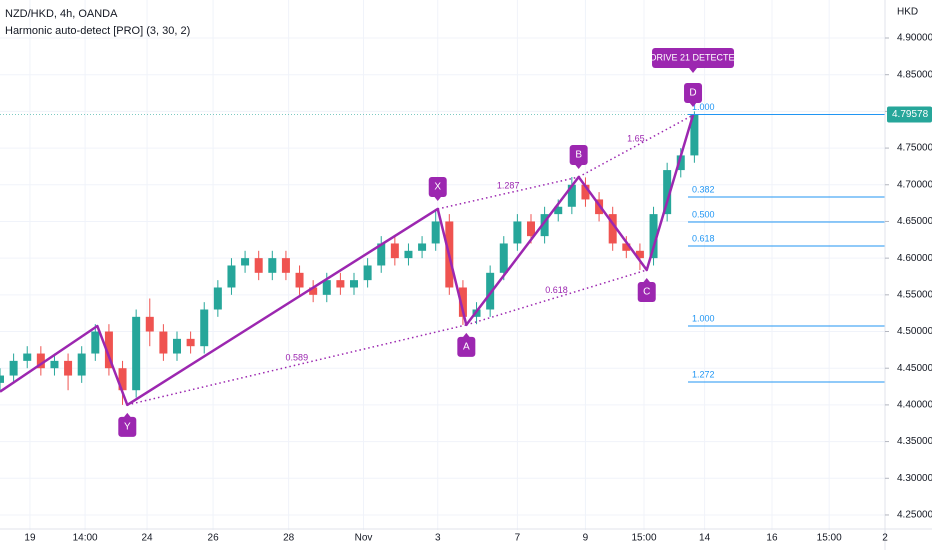  Describe the element at coordinates (61, 14) in the screenshot. I see `chart-title: NZD/HKD, 4h, OANDA` at that location.